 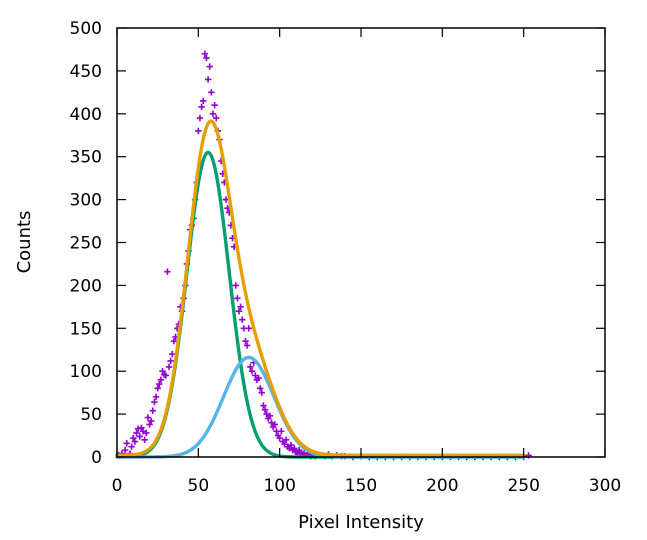 What do you see at coordinates (86, 329) in the screenshot?
I see `y-tick-label: 150` at bounding box center [86, 329].